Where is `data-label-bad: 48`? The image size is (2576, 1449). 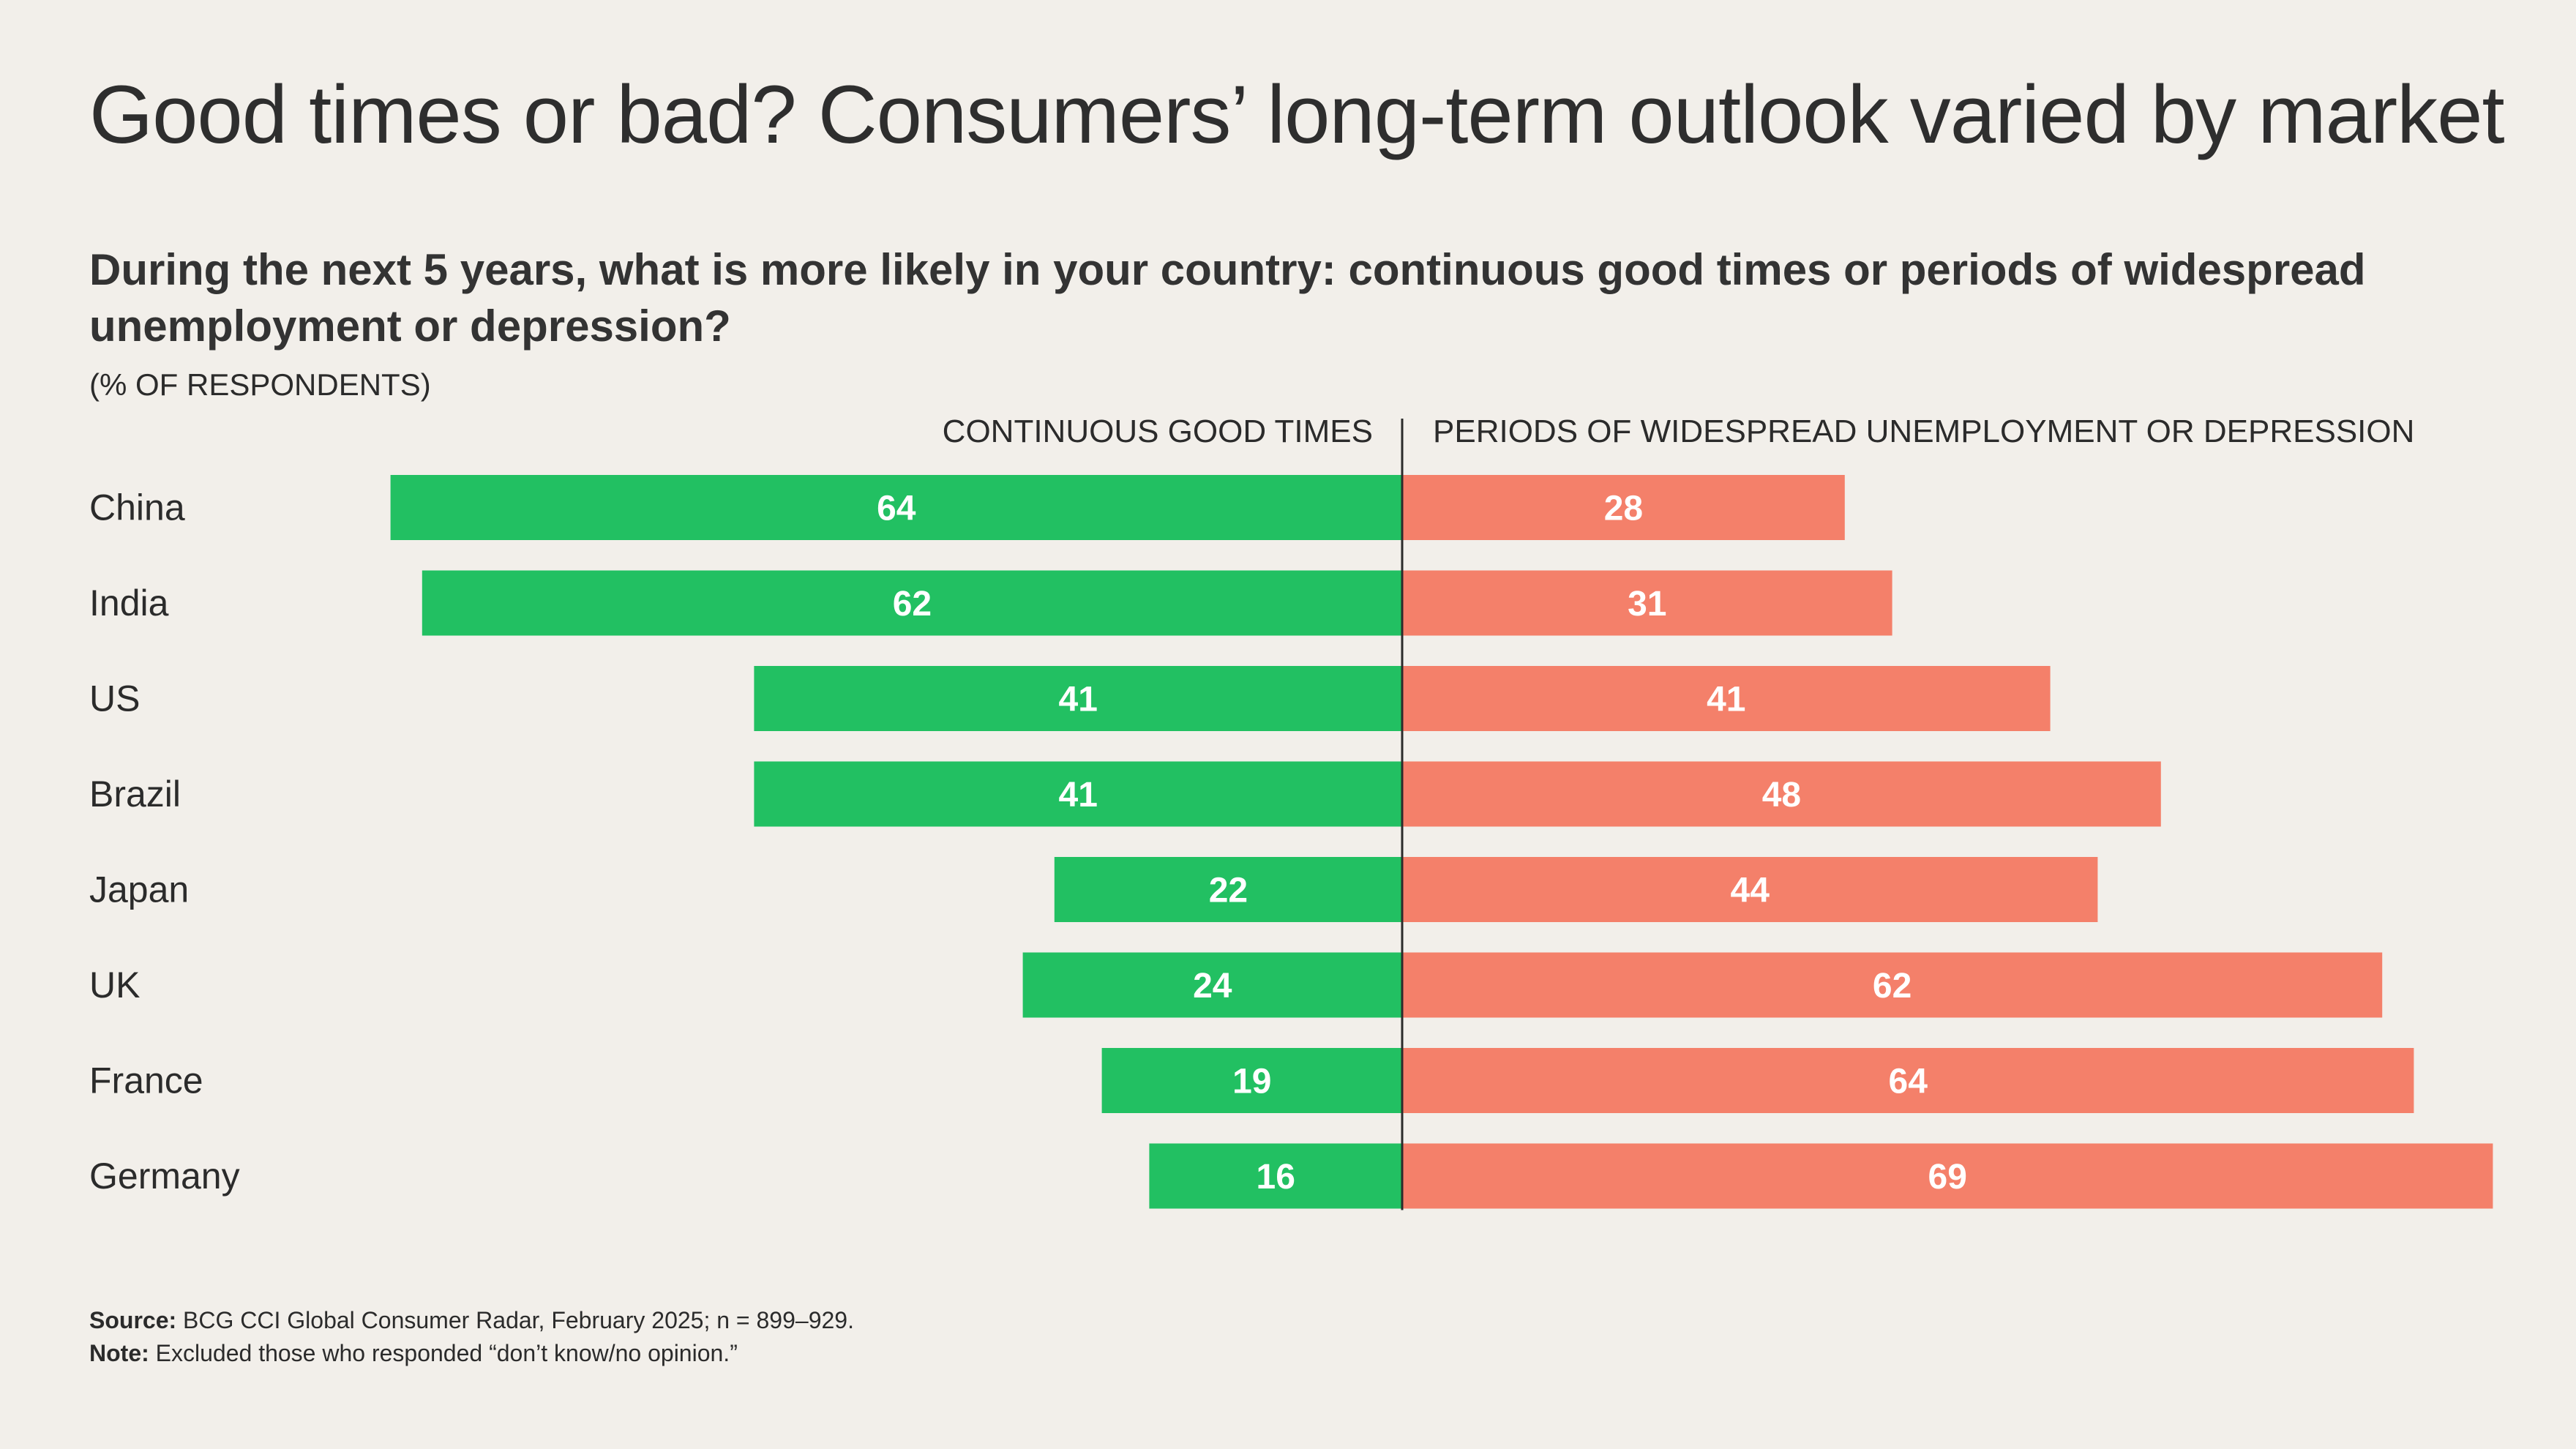
data-label-bad: 48 is located at coordinates (1781, 795).